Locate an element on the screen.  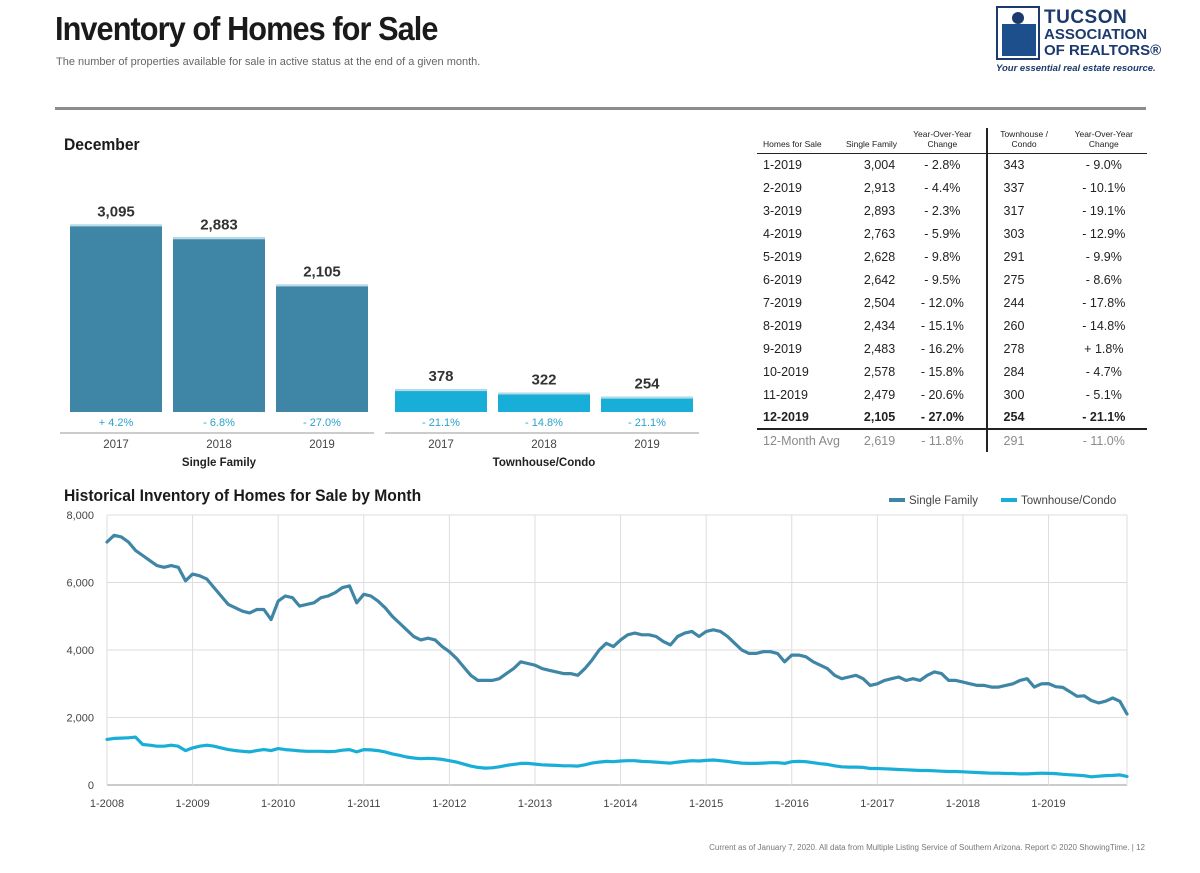
logo-line-3: OF REALTORS® is located at coordinates (1103, 50).